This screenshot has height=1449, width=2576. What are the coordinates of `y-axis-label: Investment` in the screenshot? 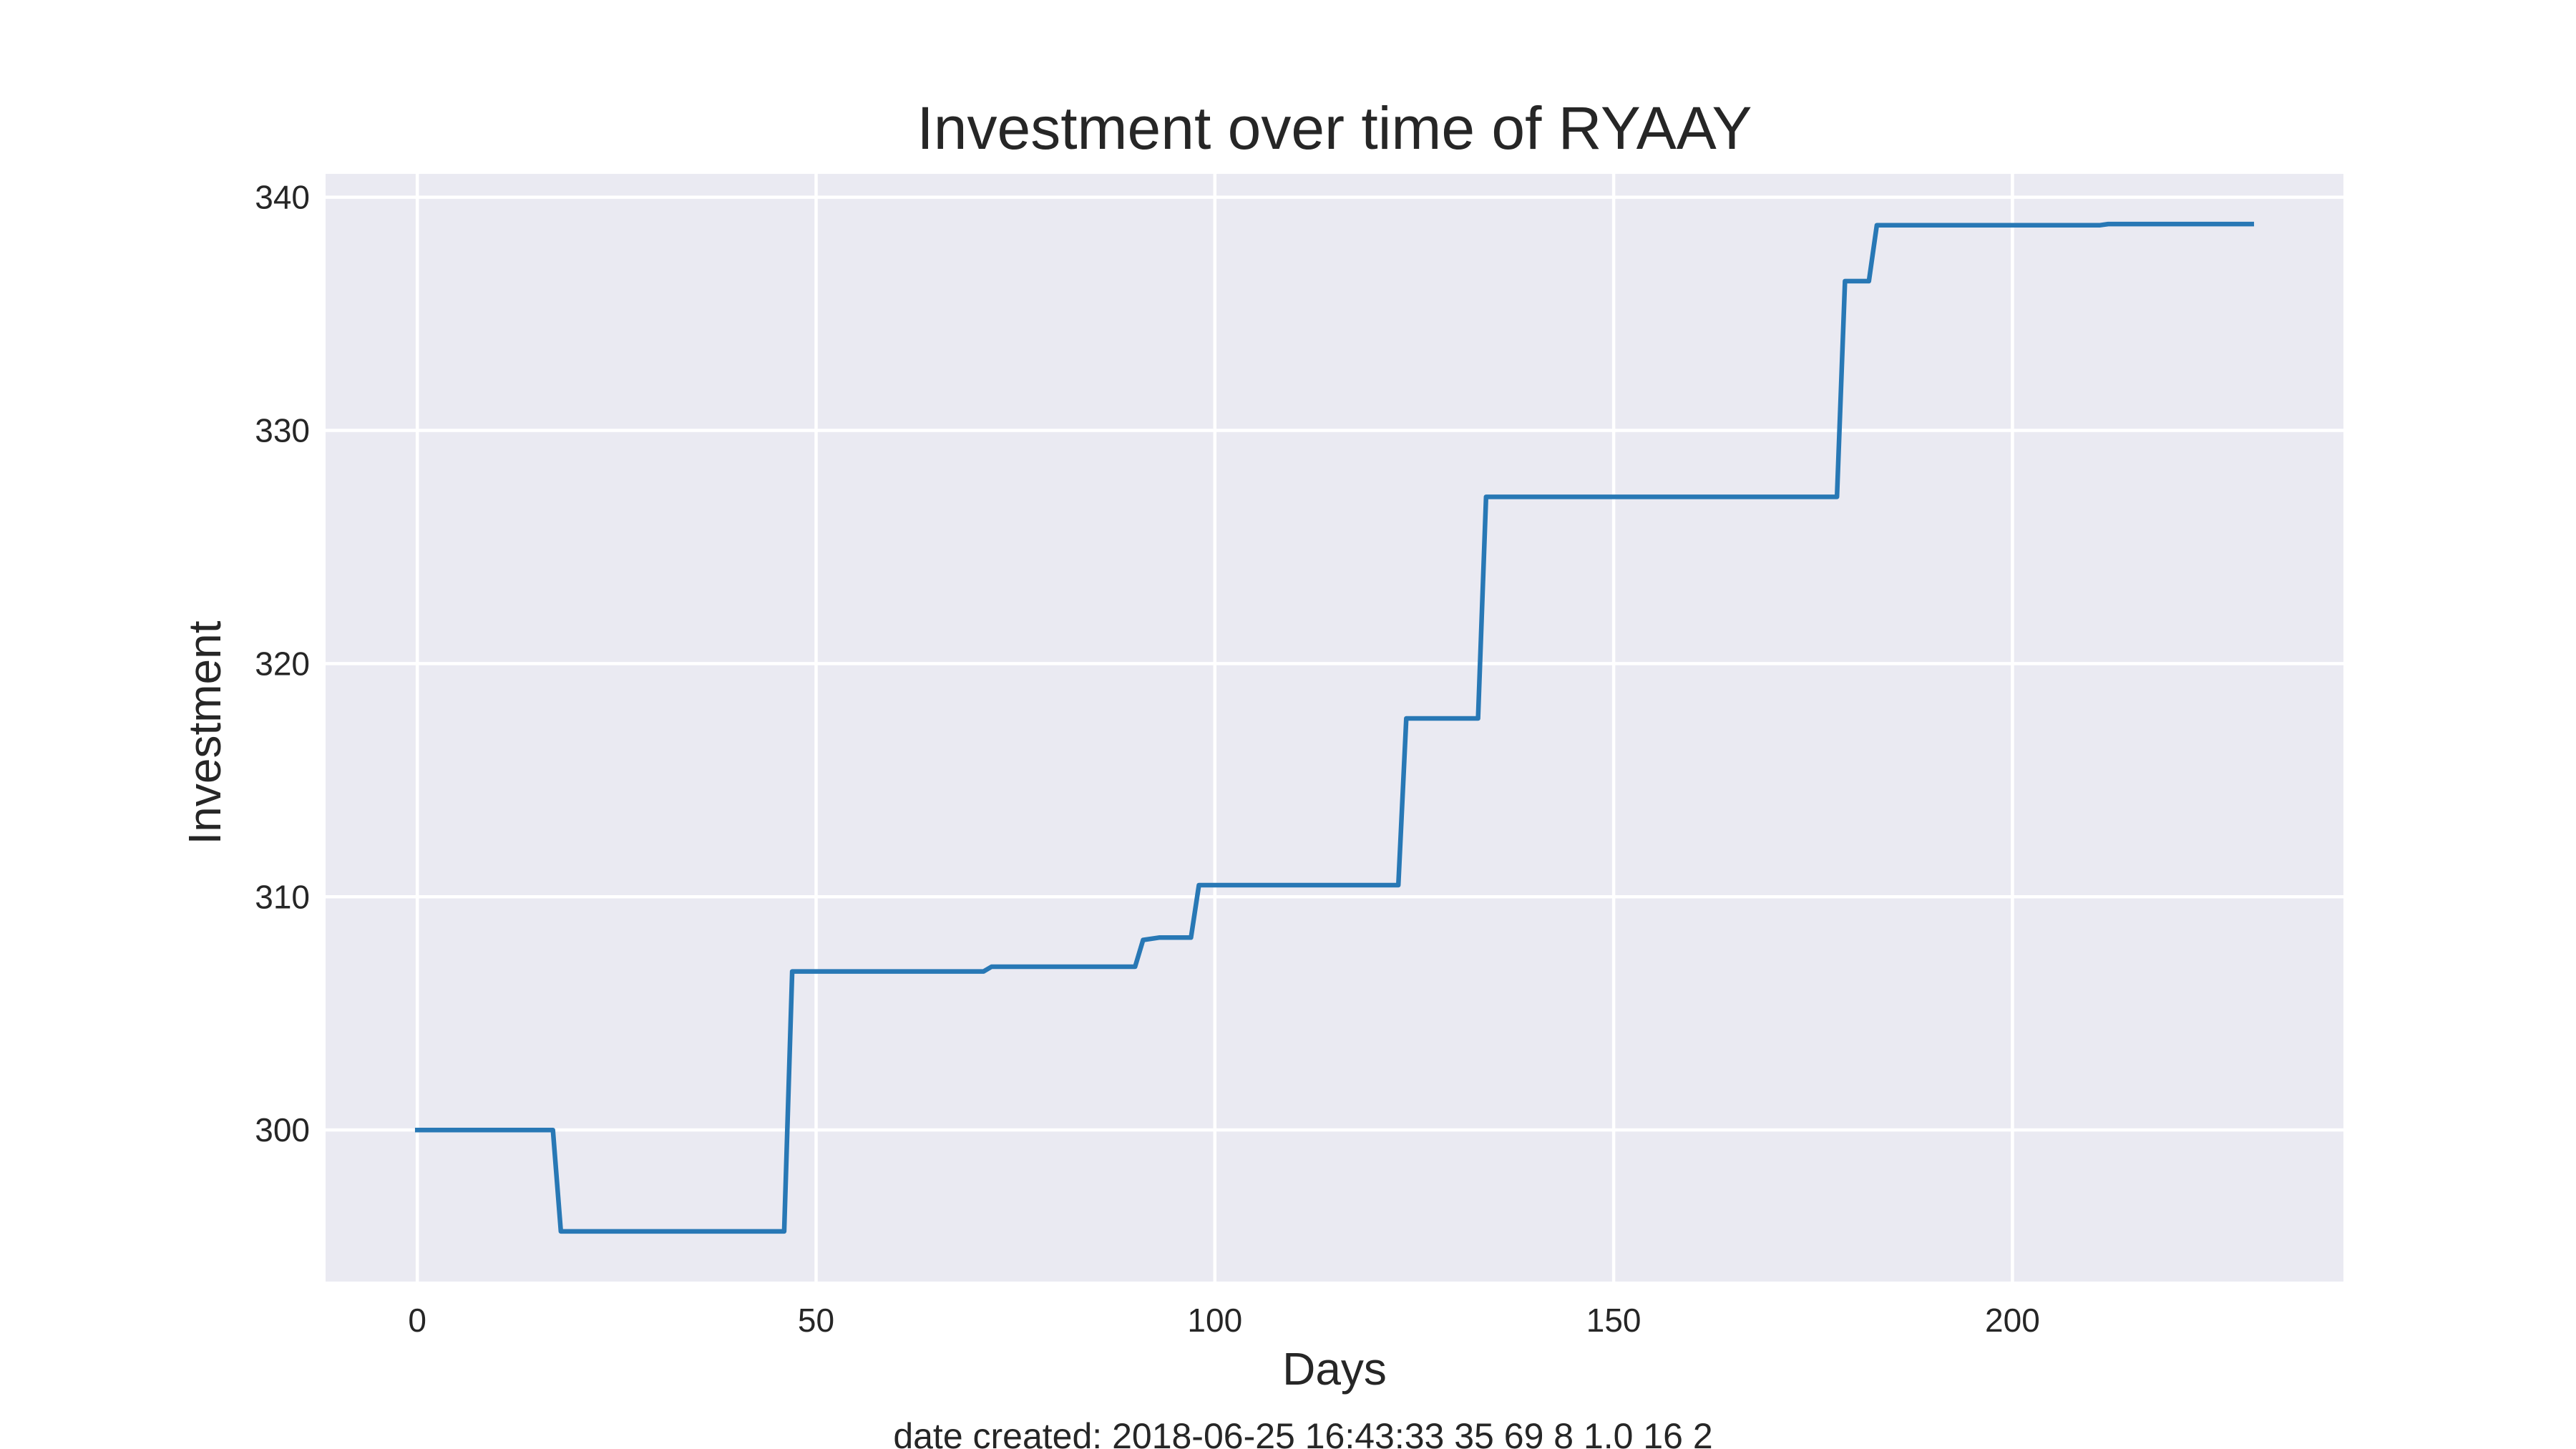 It's located at (204, 732).